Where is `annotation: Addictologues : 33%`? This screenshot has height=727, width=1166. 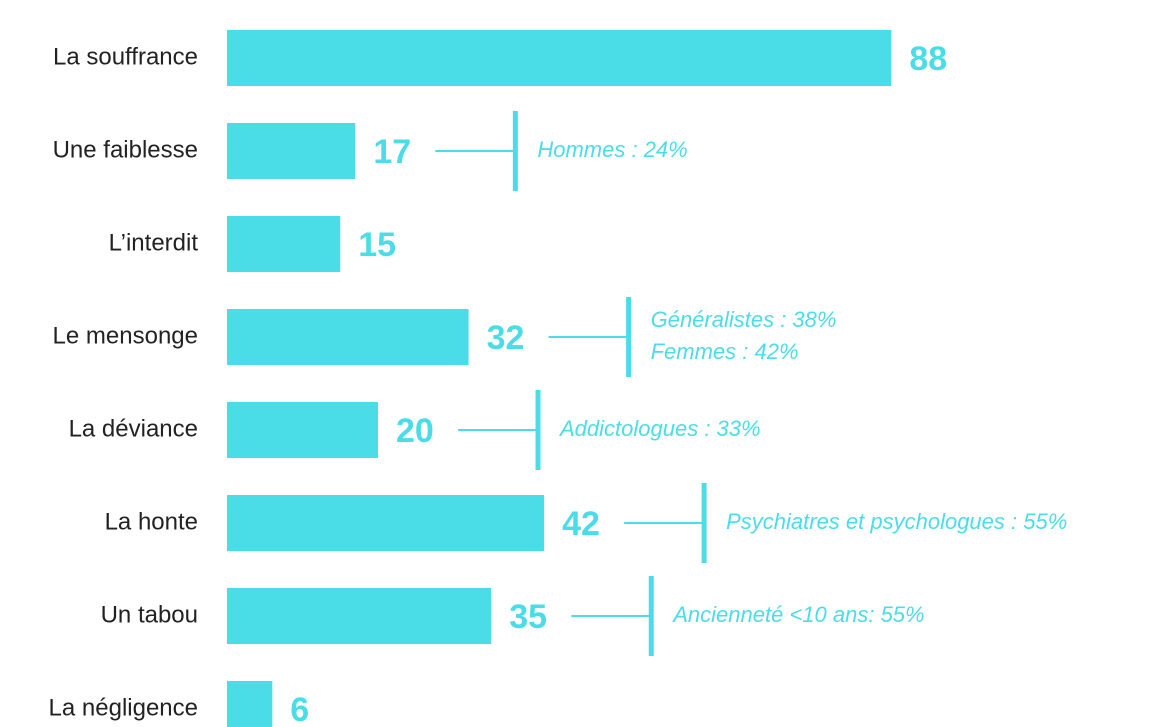
annotation: Addictologues : 33% is located at coordinates (659, 428).